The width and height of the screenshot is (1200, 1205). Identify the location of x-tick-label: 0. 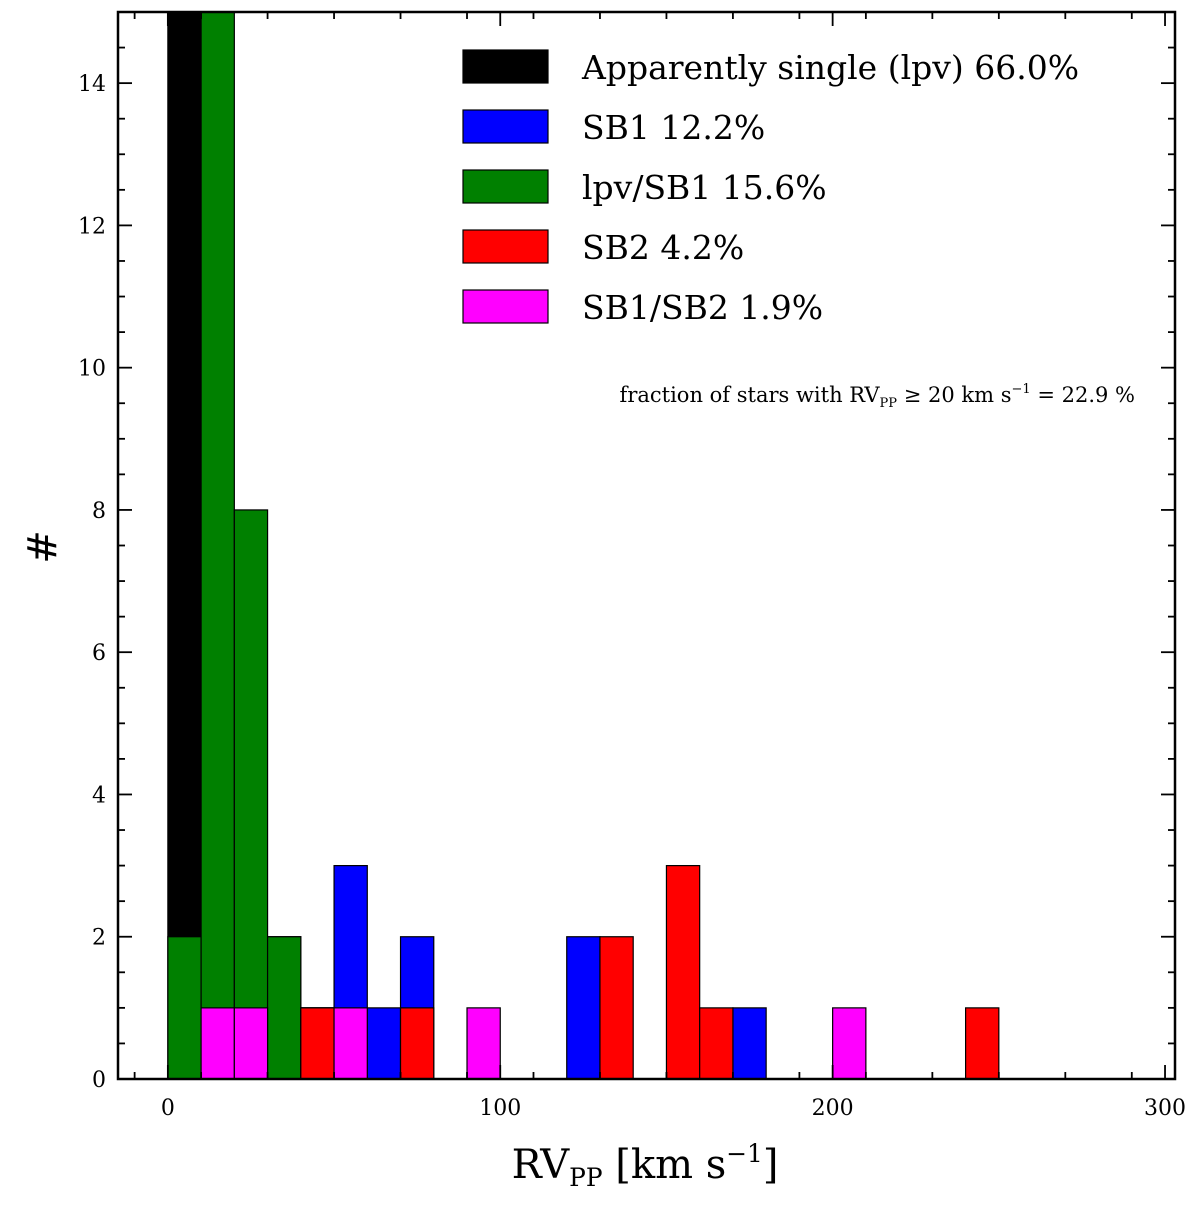
(168, 1108).